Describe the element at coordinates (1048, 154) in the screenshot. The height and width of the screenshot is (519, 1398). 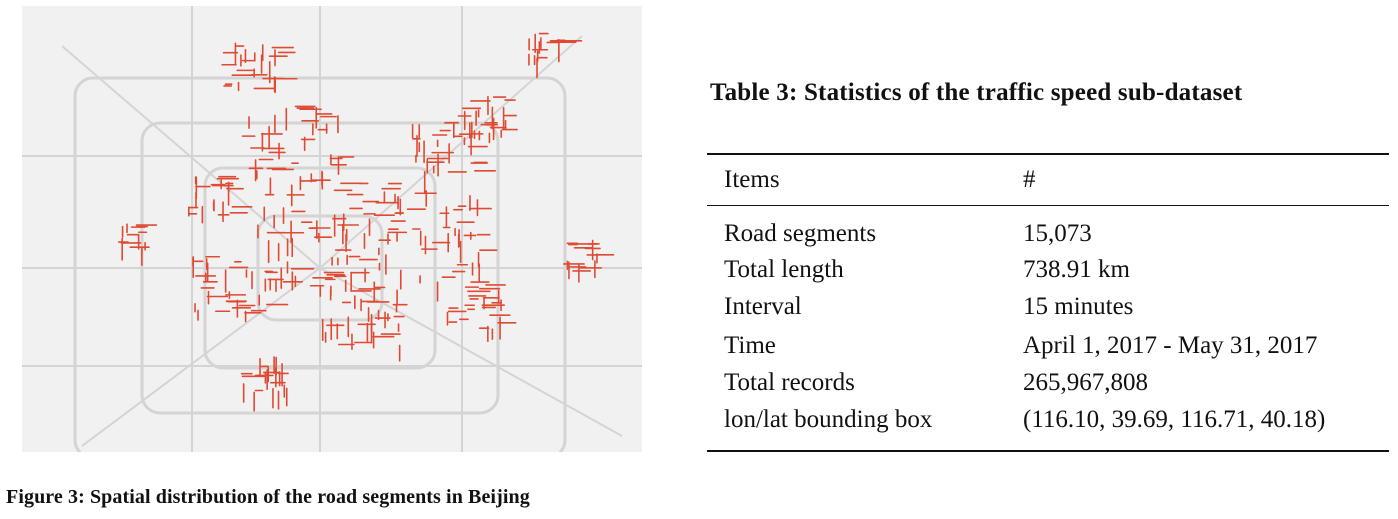
I see `table-top-rule` at that location.